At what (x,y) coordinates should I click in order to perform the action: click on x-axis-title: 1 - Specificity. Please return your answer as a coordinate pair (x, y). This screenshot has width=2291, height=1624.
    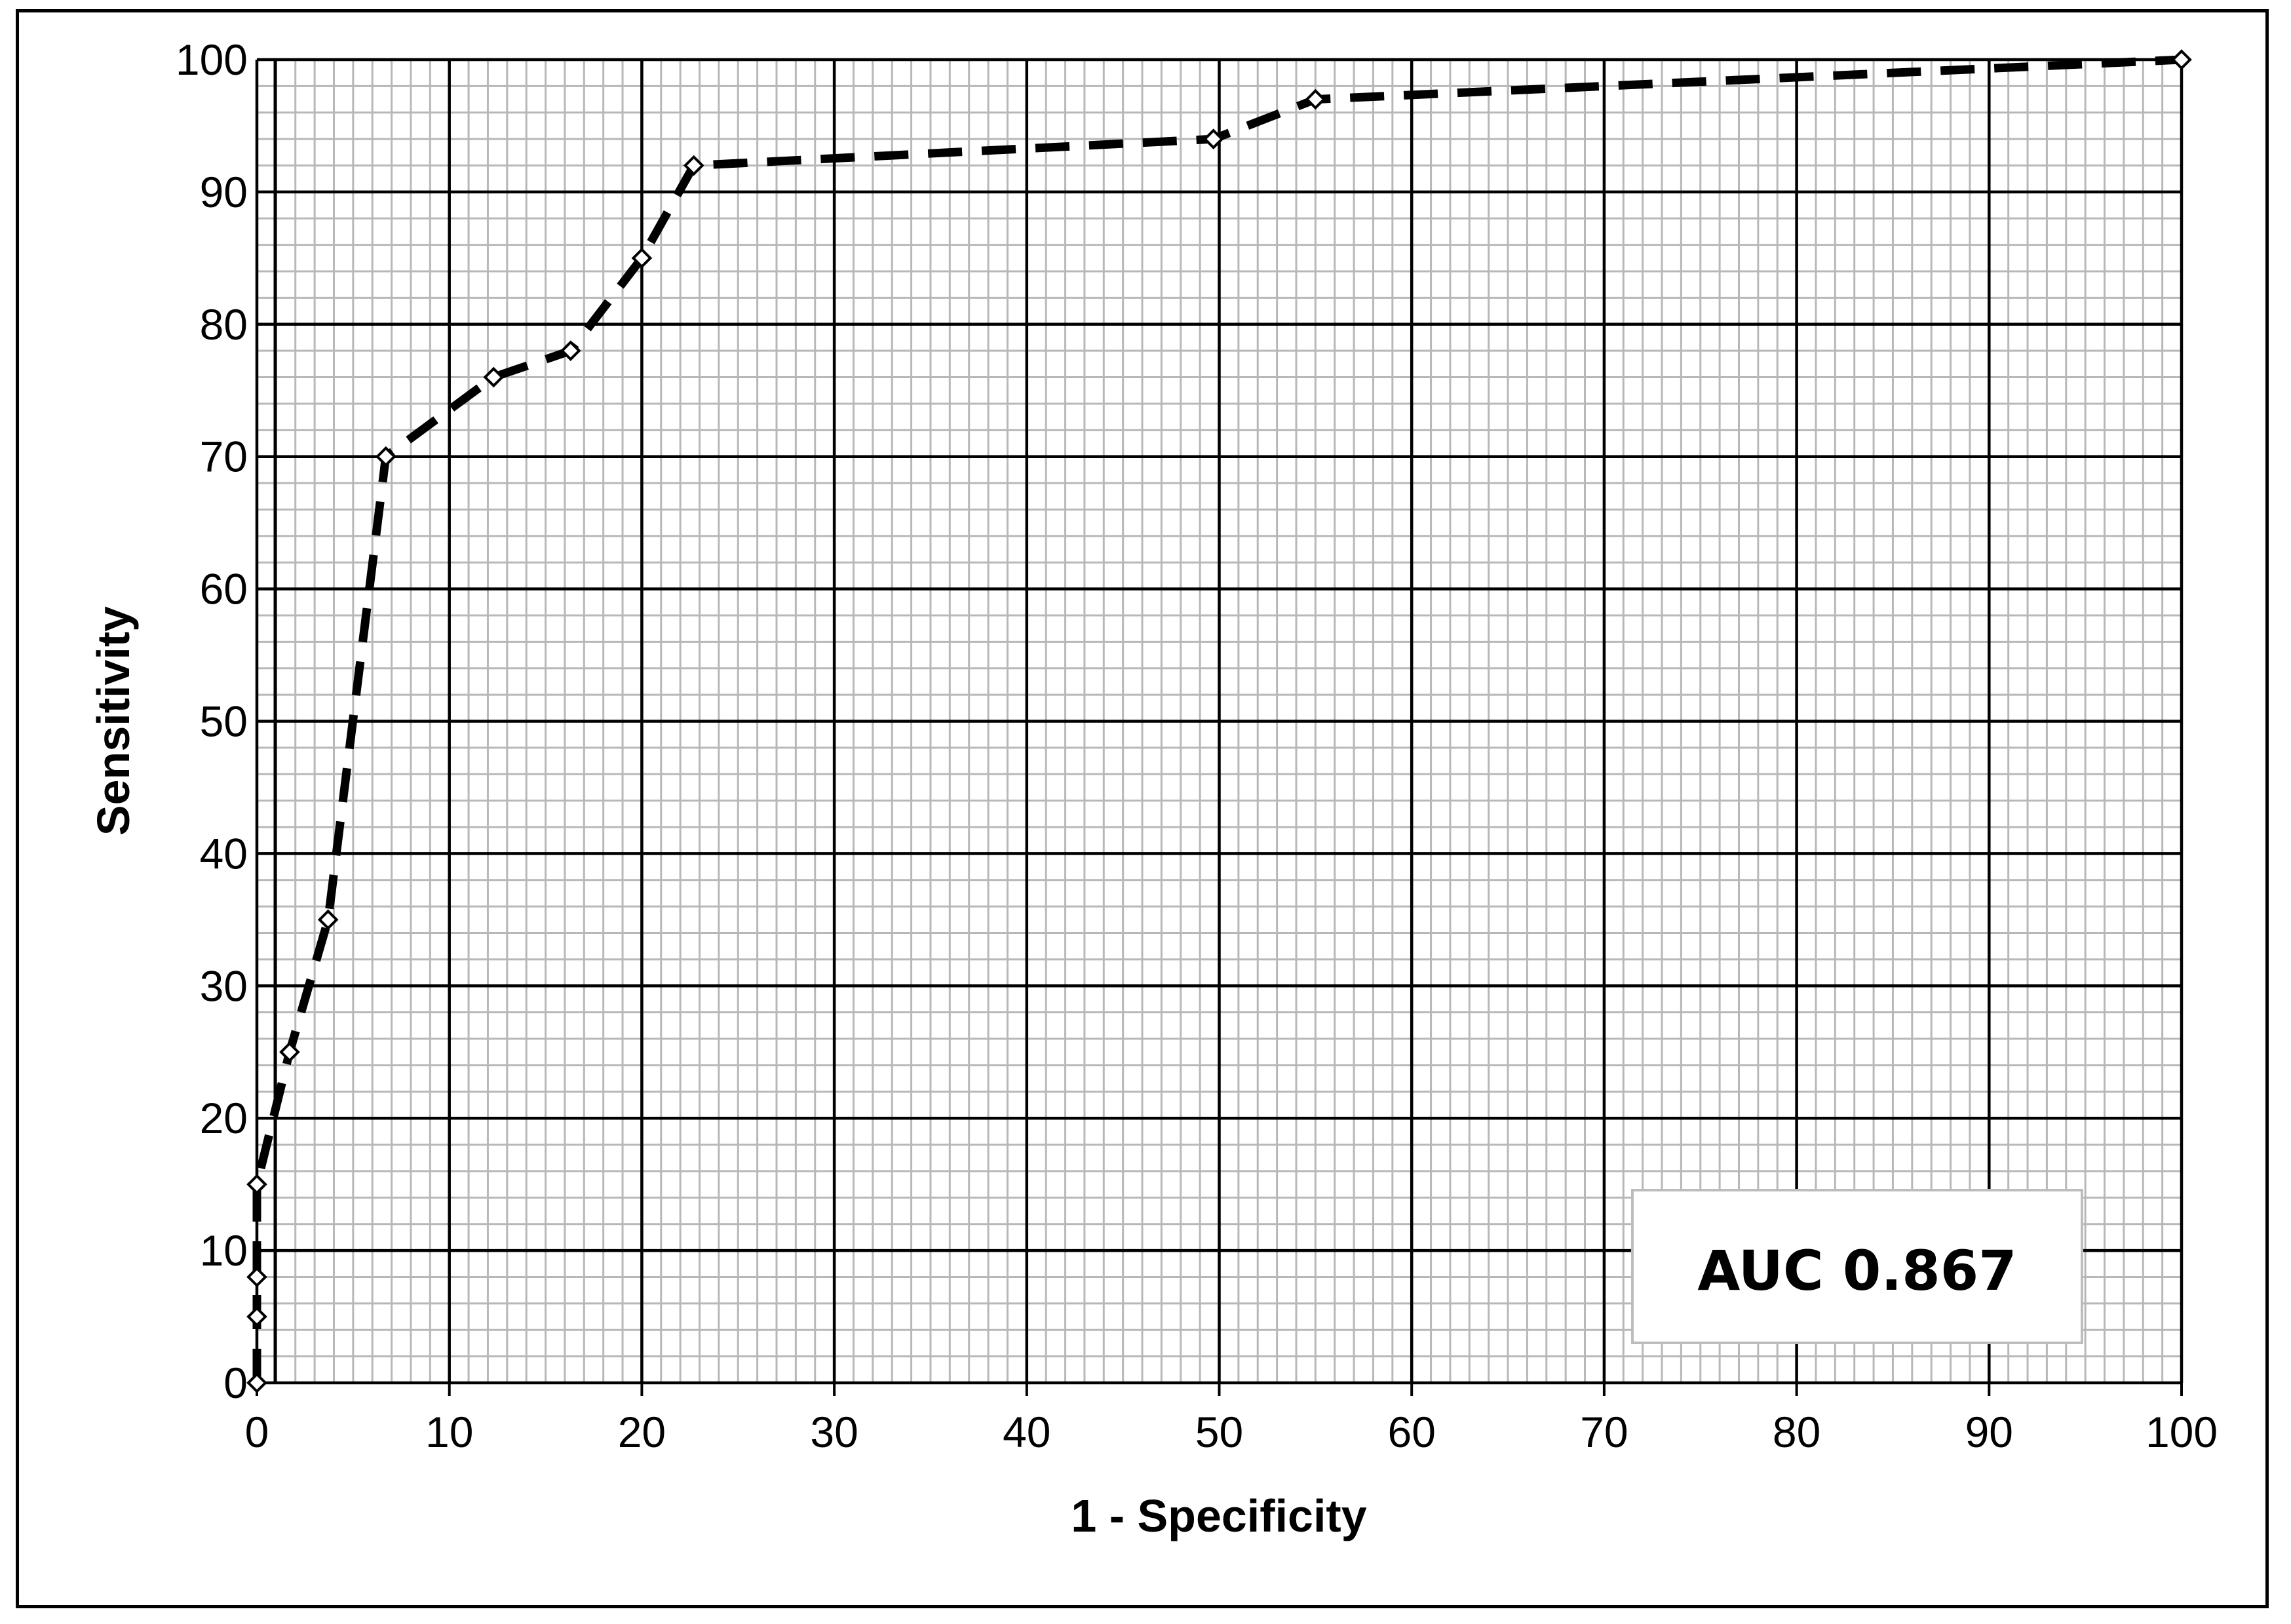
    Looking at the image, I should click on (1218, 1515).